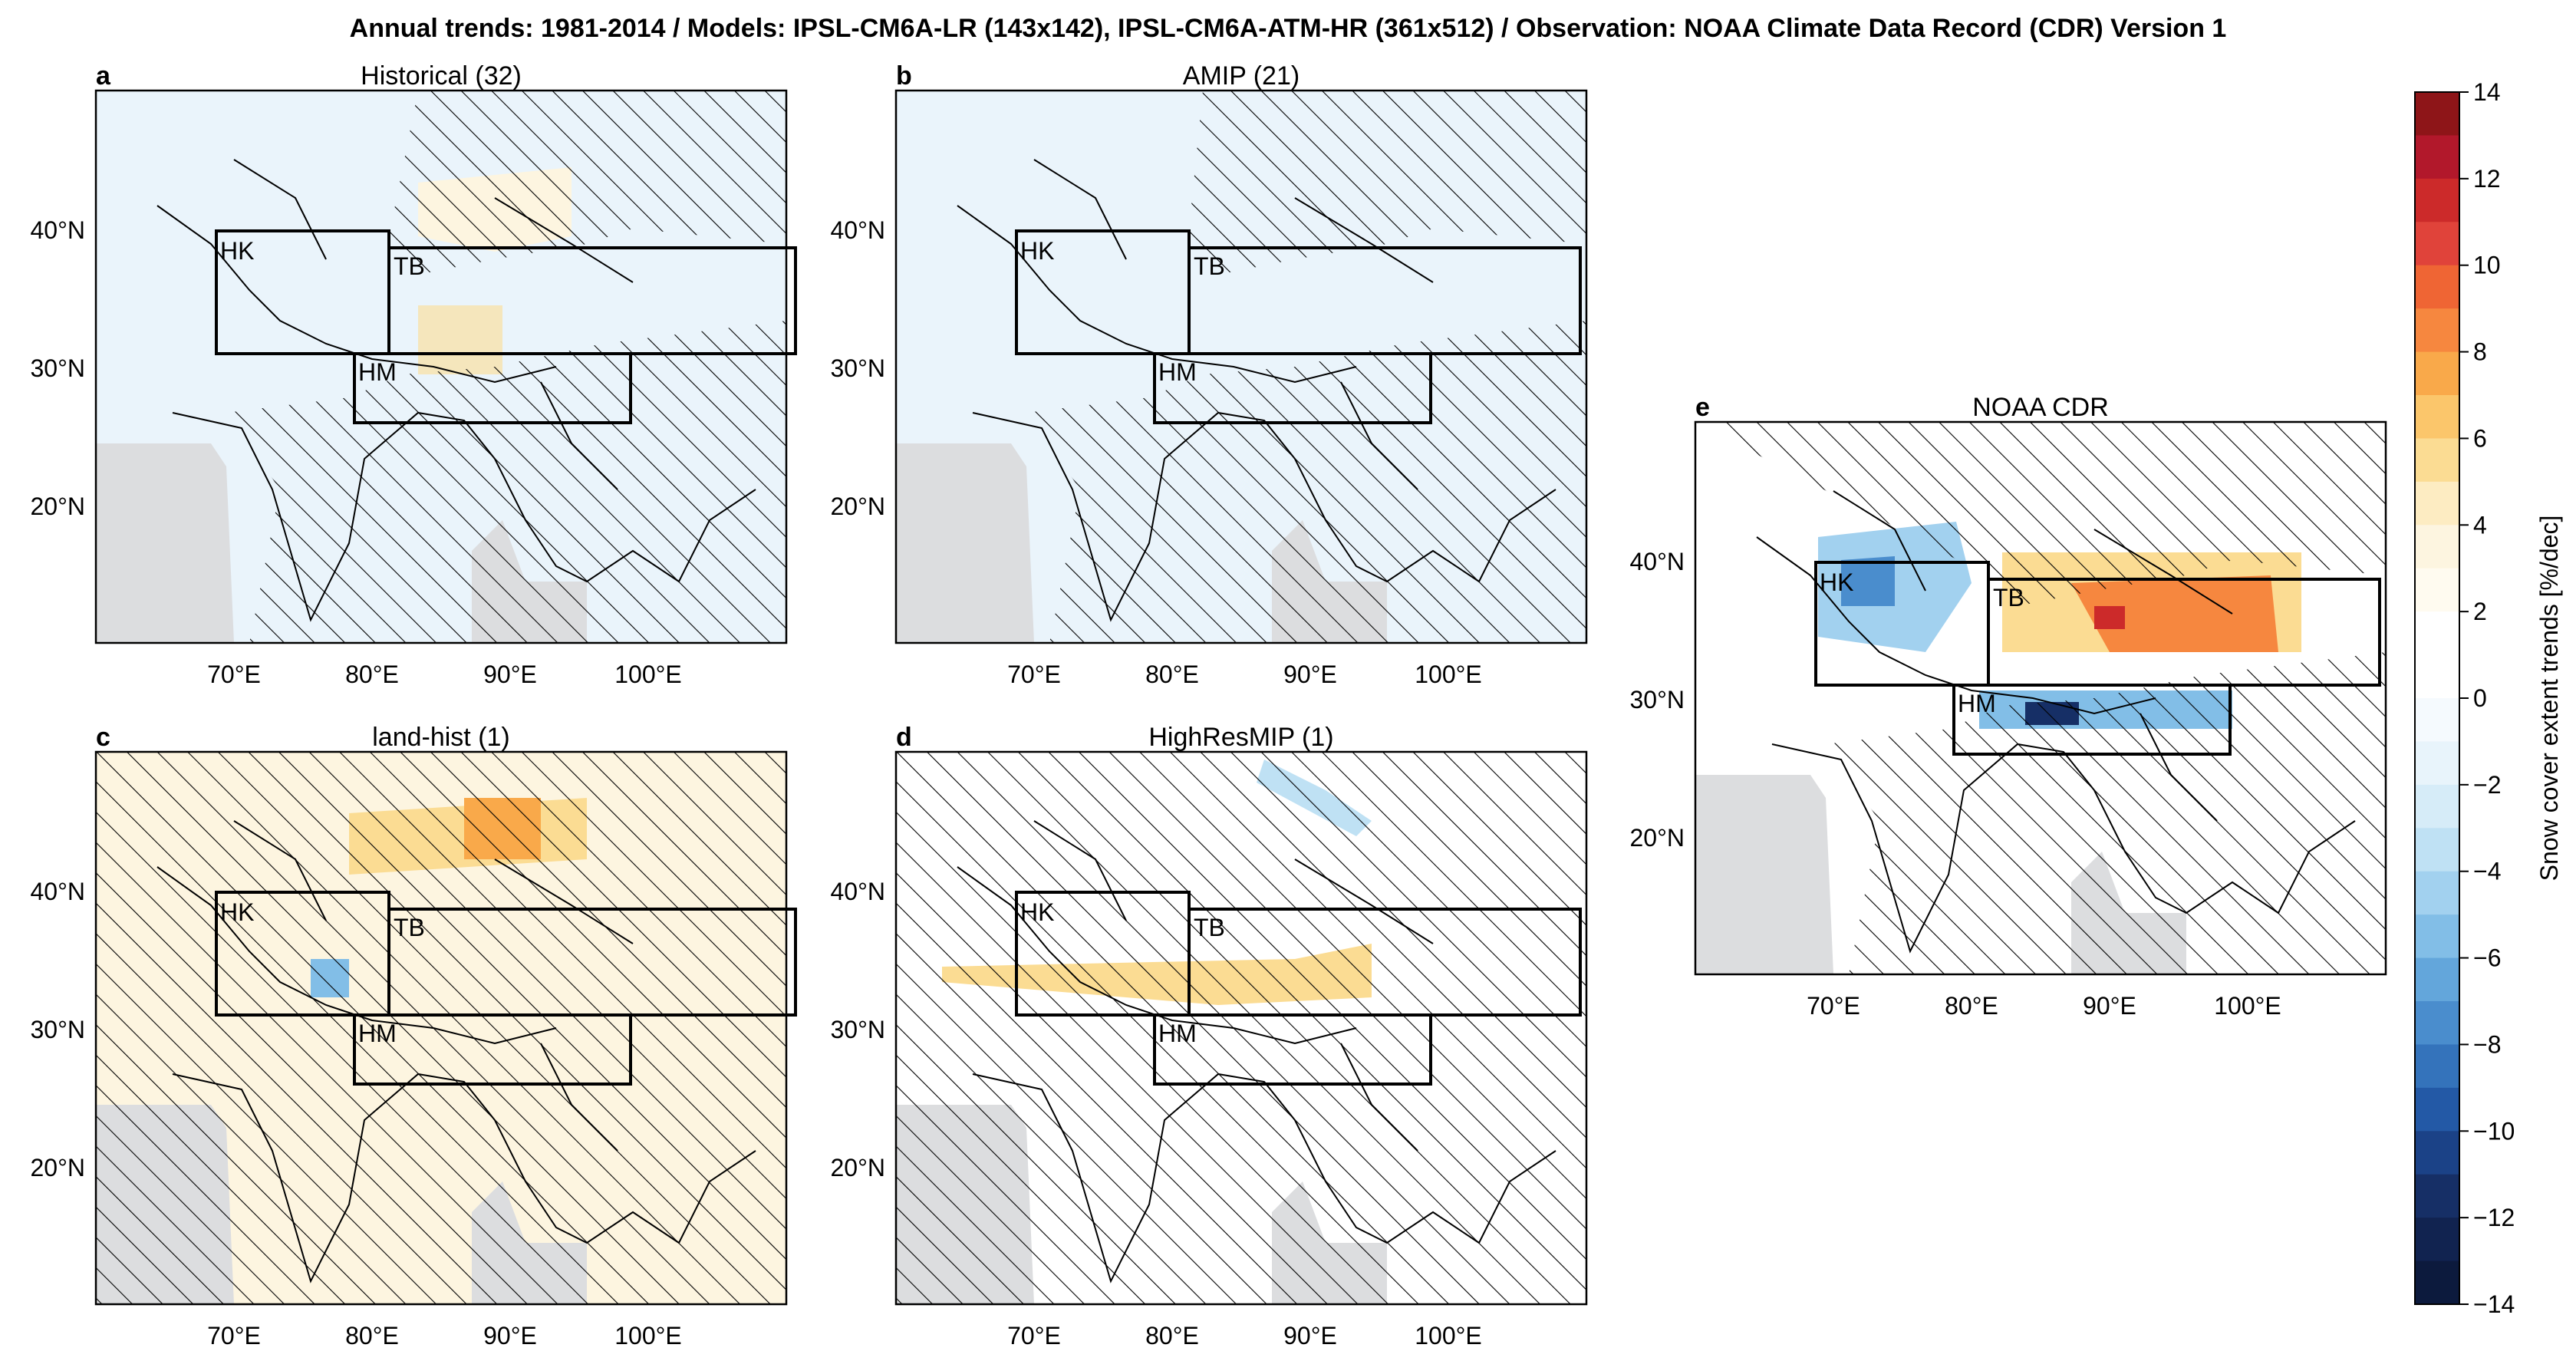  What do you see at coordinates (1292, 1049) in the screenshot?
I see `panel-d-region-hm` at bounding box center [1292, 1049].